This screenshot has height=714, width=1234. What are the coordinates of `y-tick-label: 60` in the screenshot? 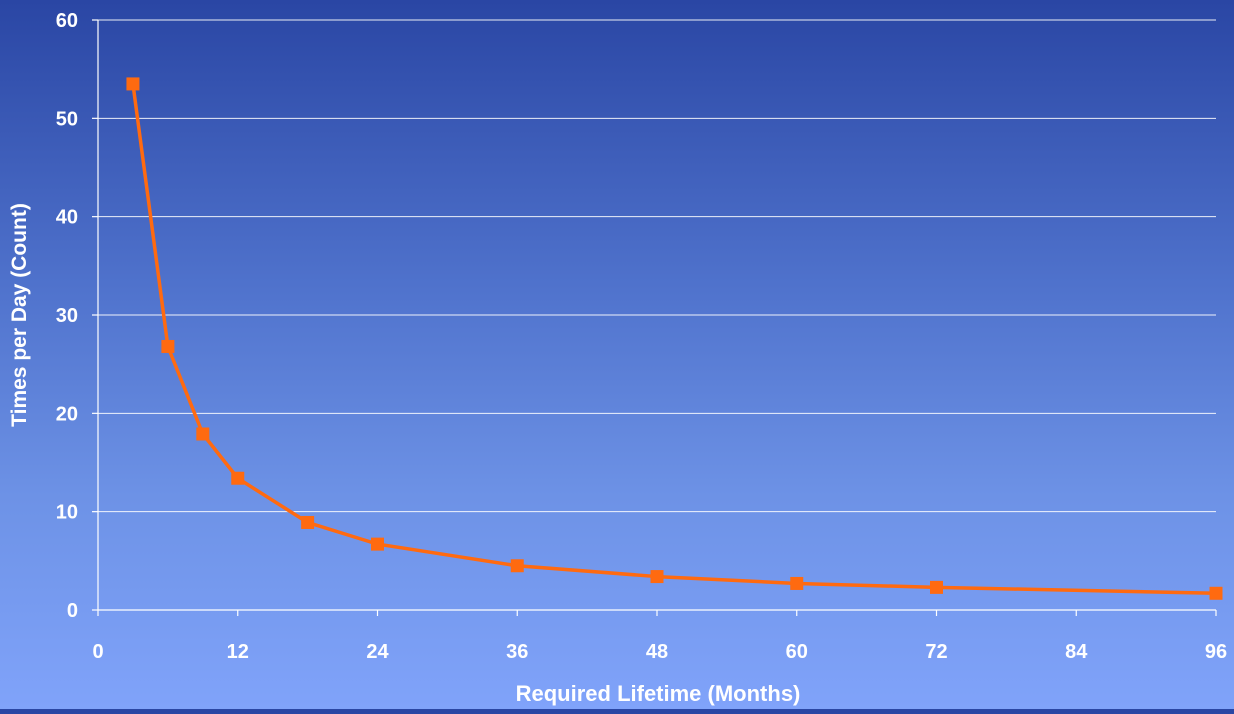 It's located at (67, 21).